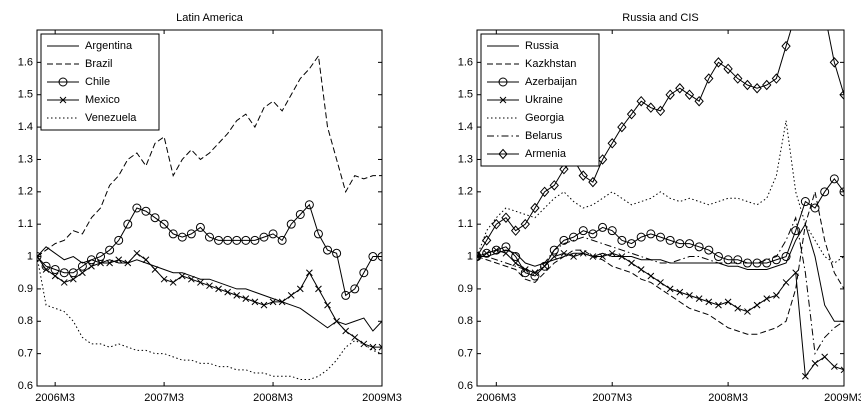 The width and height of the screenshot is (861, 406). I want to click on legend: Argentina Brazil Chile Mexico Venezuela, so click(100, 82).